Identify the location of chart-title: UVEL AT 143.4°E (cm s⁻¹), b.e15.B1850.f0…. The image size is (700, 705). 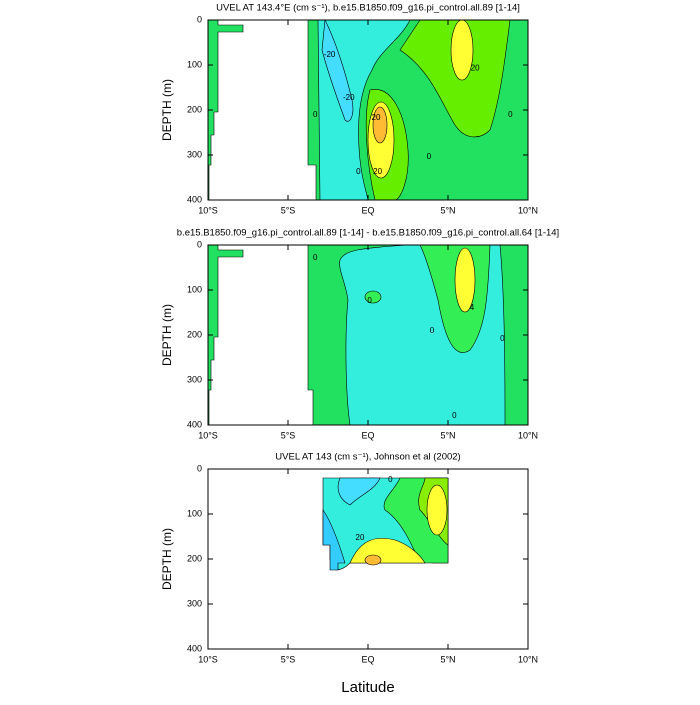
(368, 8).